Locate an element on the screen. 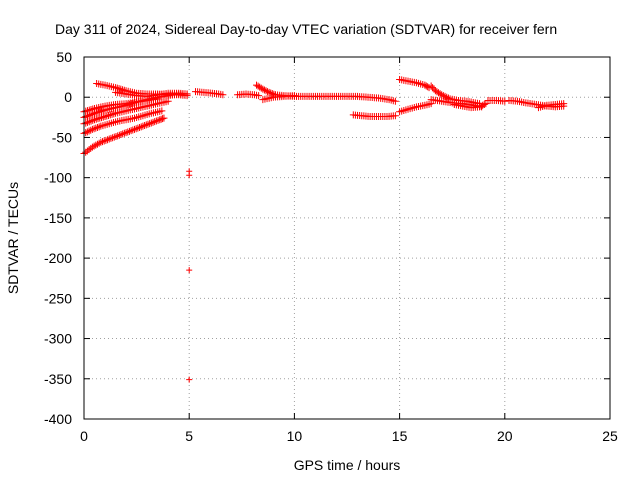  y-axis-label: SDTVAR / TECUs is located at coordinates (13, 238).